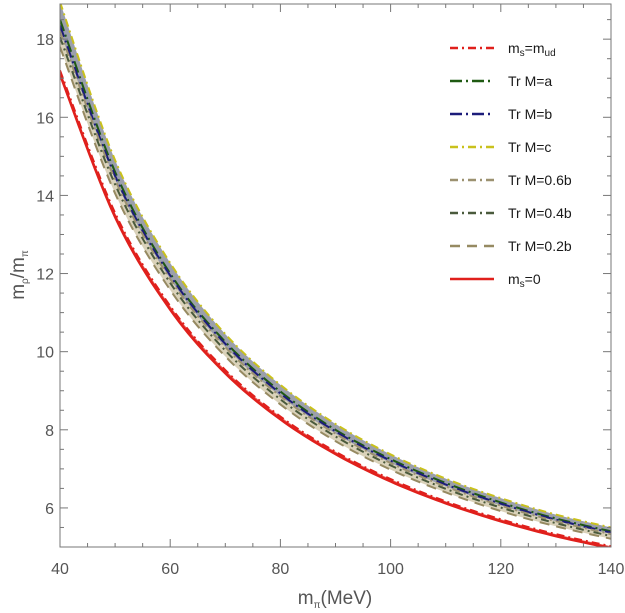 The image size is (625, 613). Describe the element at coordinates (45, 40) in the screenshot. I see `y-tick-label: 18` at that location.